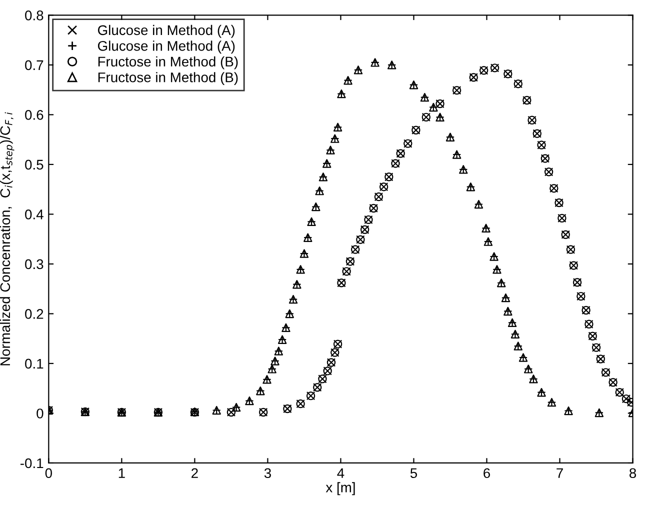 This screenshot has width=649, height=506. Describe the element at coordinates (267, 473) in the screenshot. I see `x-tick-label: 3` at that location.